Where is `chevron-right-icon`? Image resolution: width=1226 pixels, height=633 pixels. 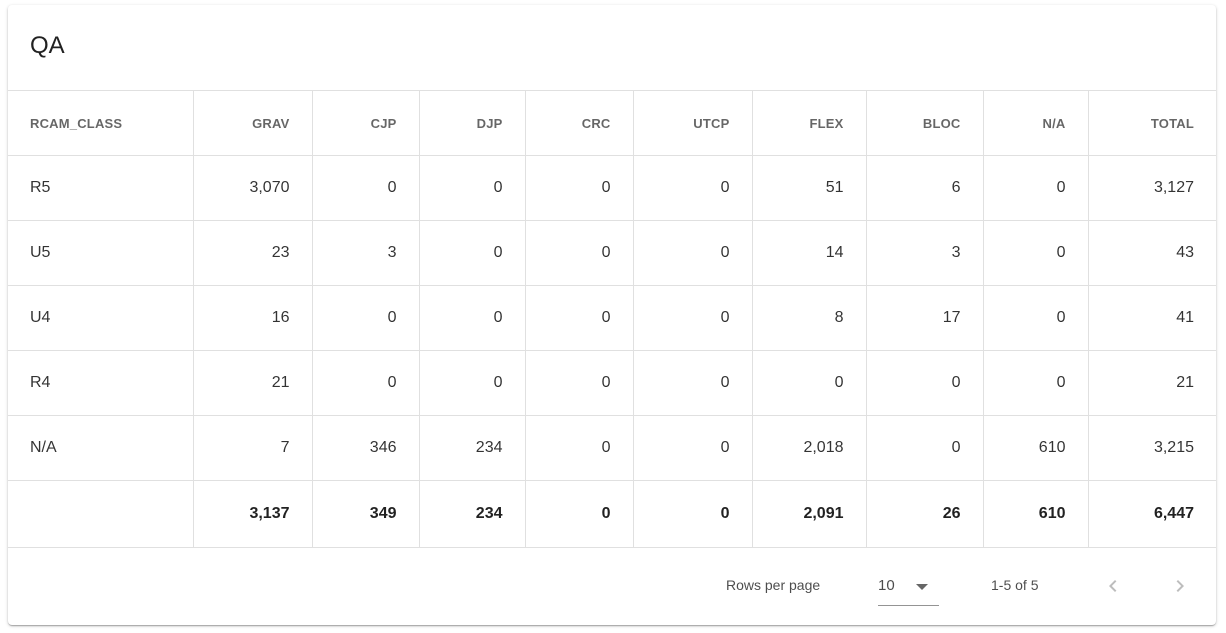
chevron-right-icon is located at coordinates (1180, 586).